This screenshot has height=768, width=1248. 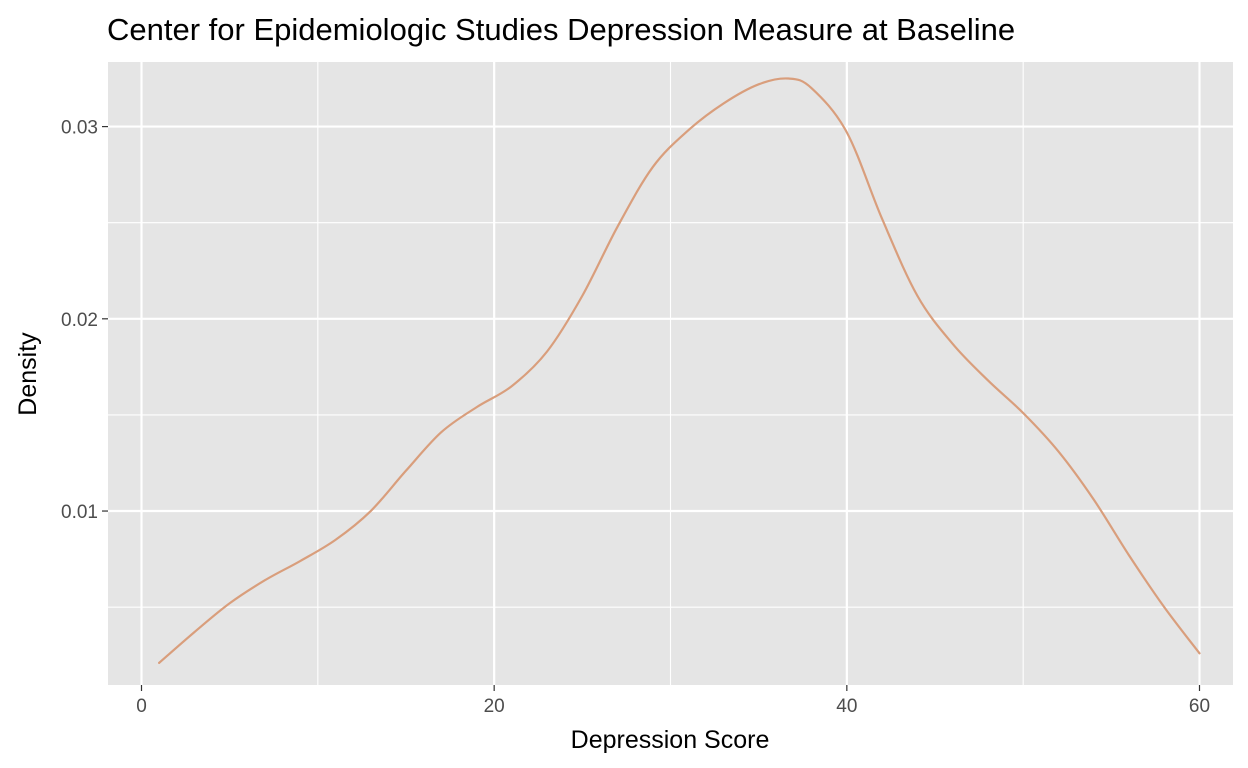 What do you see at coordinates (79, 512) in the screenshot?
I see `y-tick-label: 0.01` at bounding box center [79, 512].